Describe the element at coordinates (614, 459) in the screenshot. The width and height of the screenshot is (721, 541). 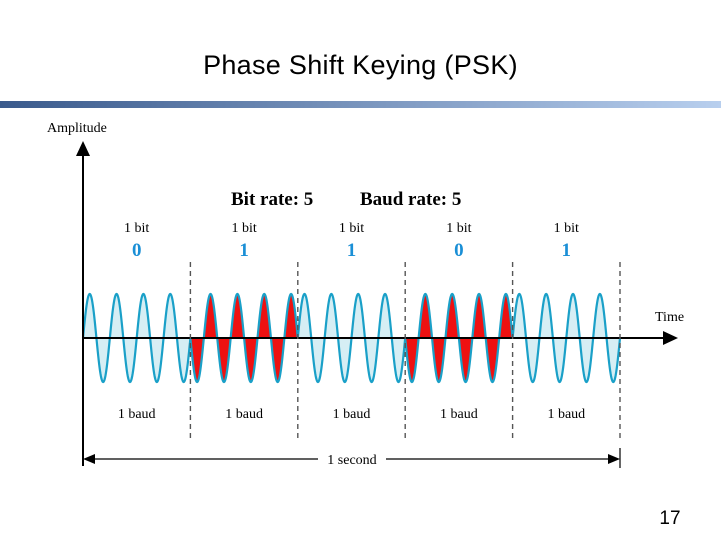
I see `duration-arrow-right` at that location.